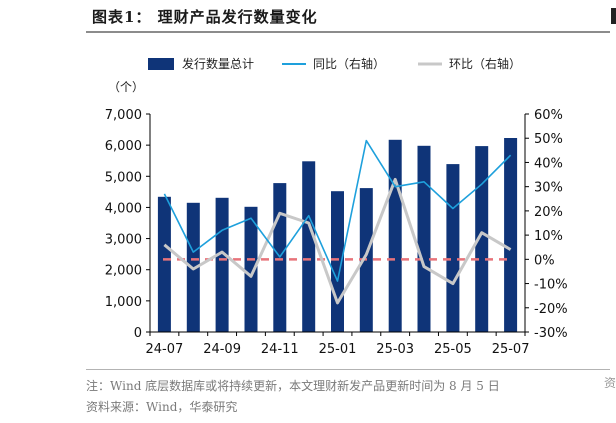  What do you see at coordinates (548, 188) in the screenshot?
I see `y-right-tick-label: 30%` at bounding box center [548, 188].